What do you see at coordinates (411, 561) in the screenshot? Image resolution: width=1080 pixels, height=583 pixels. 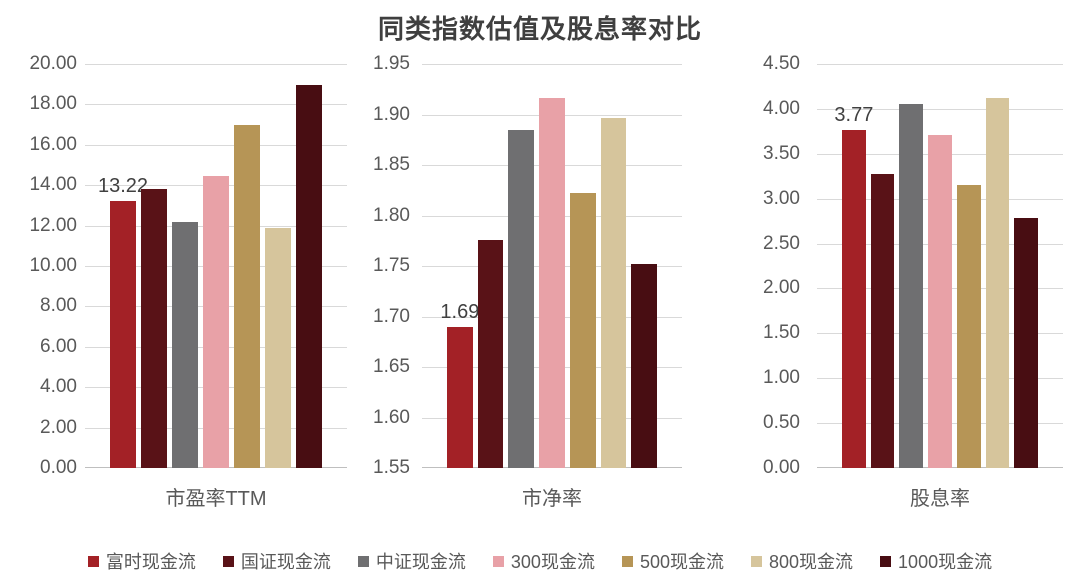 I see `legend-item-3: 中证现金流` at bounding box center [411, 561].